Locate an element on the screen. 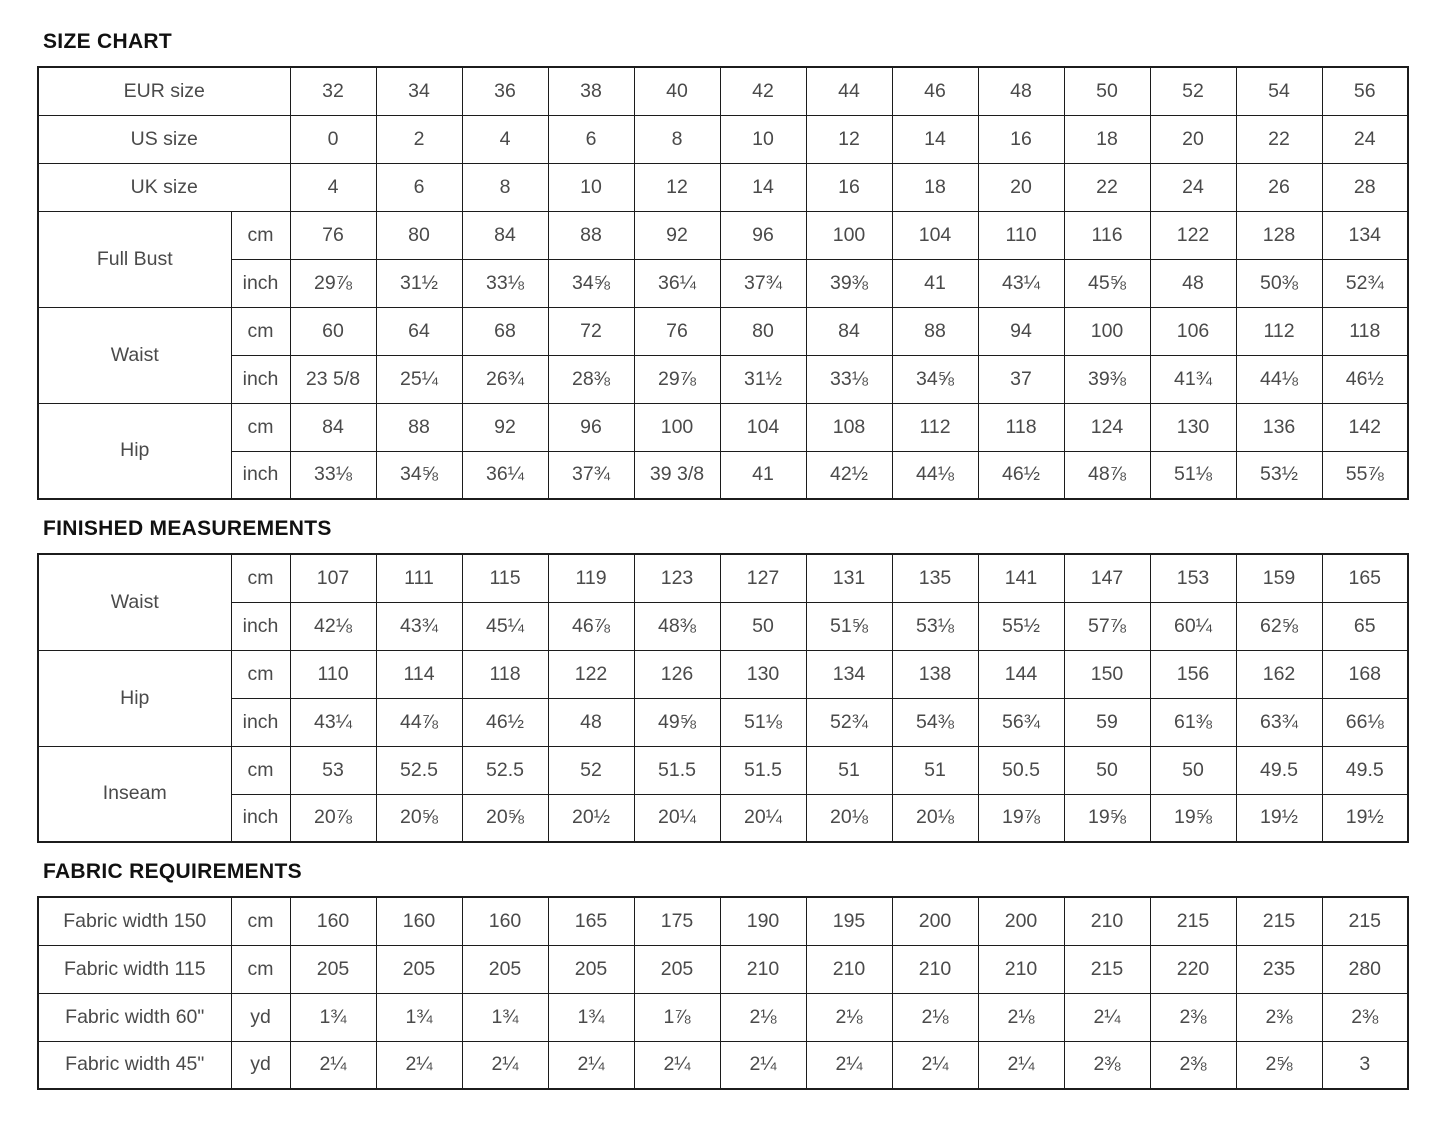 Image resolution: width=1445 pixels, height=1121 pixels. value-cell: 2¼ is located at coordinates (935, 1065).